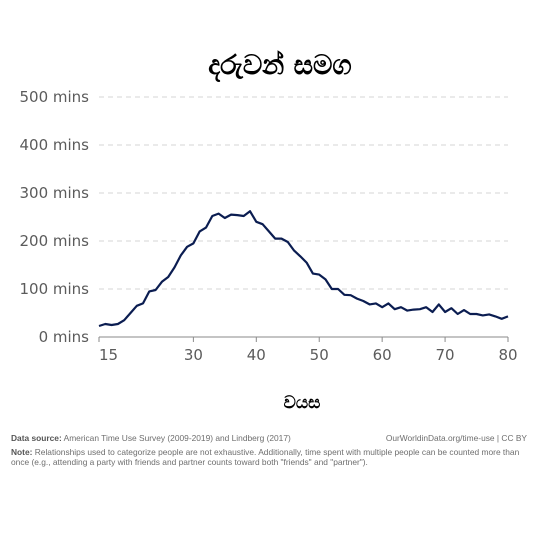  Describe the element at coordinates (456, 438) in the screenshot. I see `credit-link: OurWorldinData.org/time-use | CC BY` at that location.